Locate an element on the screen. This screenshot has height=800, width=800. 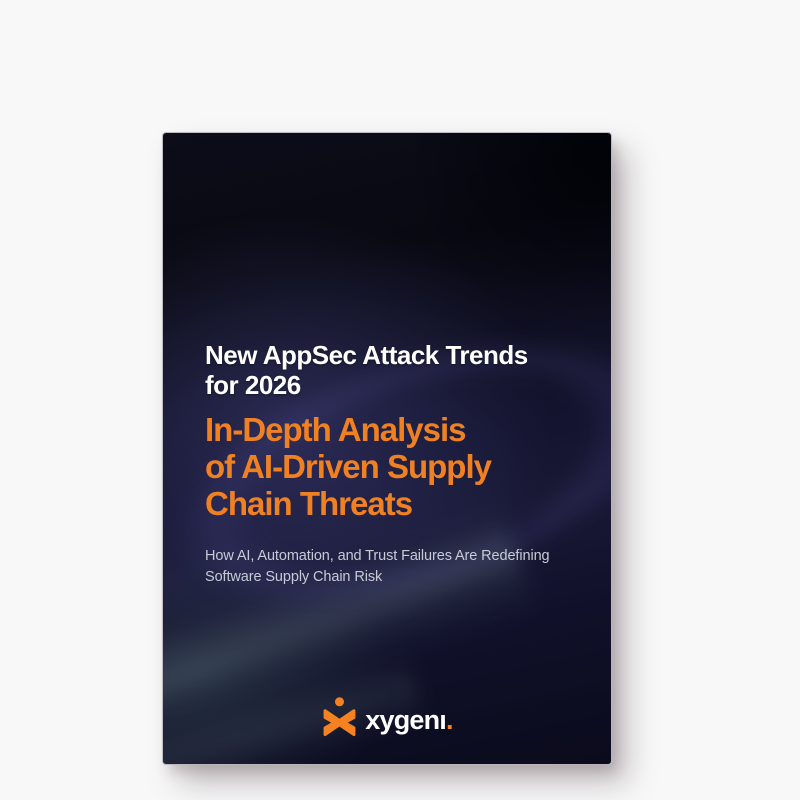
cover-title-line1: New AppSec Attack Trends is located at coordinates (366, 355).